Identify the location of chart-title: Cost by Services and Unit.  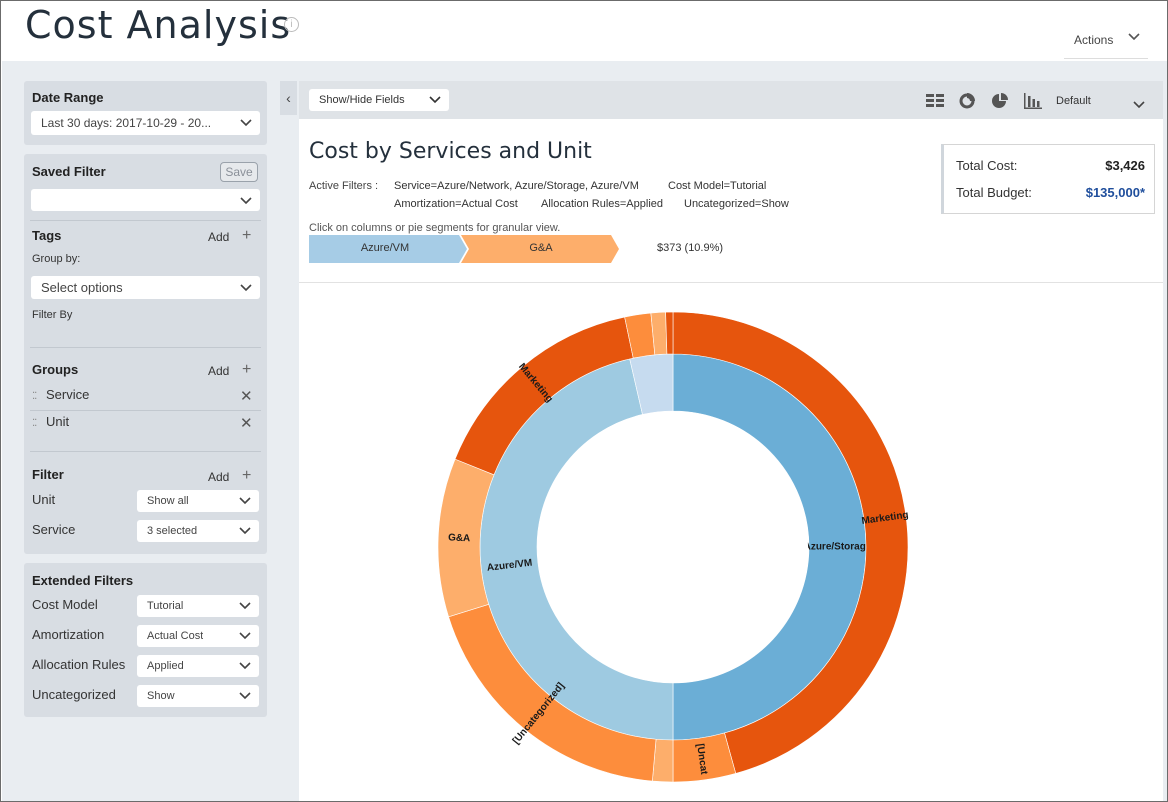
(450, 151).